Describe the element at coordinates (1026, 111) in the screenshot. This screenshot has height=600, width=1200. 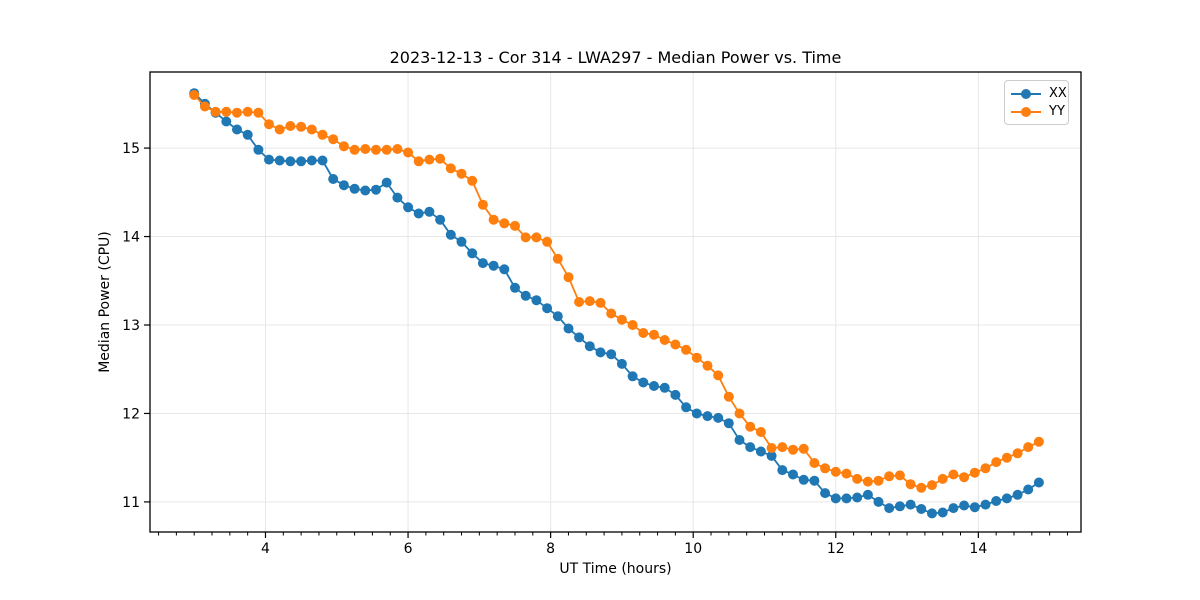
I see `legend-line-marker-icon` at that location.